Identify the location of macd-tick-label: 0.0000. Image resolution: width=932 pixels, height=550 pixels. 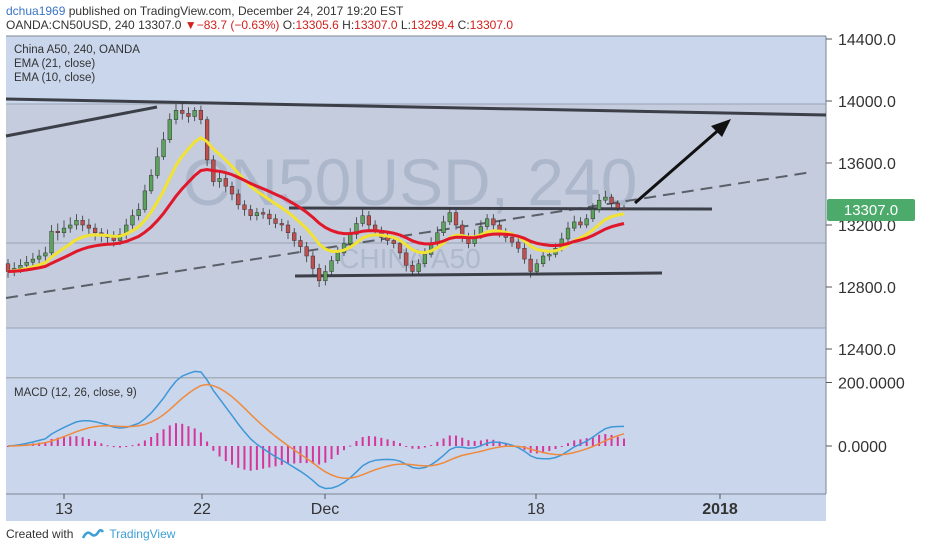
(862, 447).